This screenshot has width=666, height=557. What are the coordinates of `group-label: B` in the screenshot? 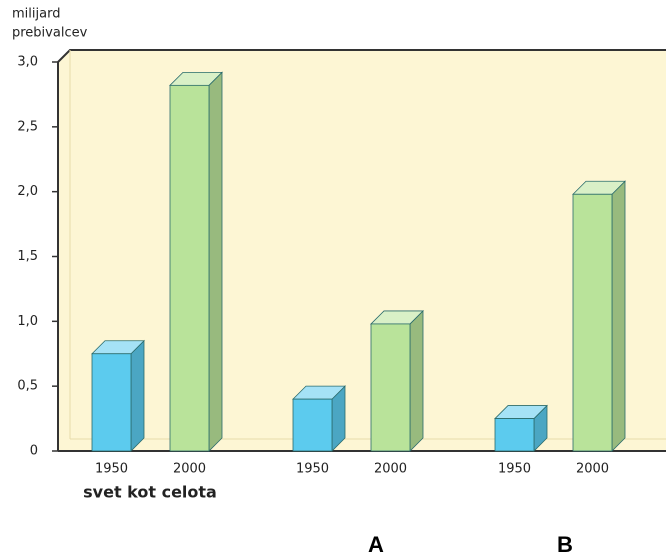 It's located at (565, 544).